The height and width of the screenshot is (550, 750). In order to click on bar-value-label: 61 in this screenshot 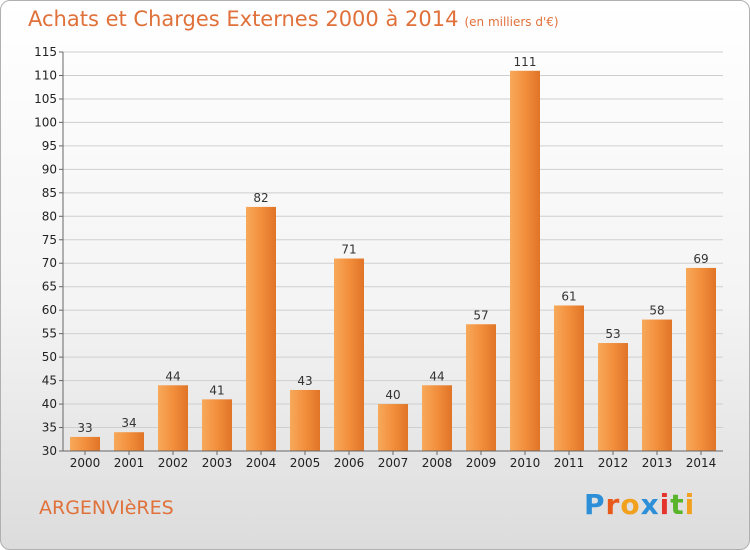, I will do `click(568, 296)`.